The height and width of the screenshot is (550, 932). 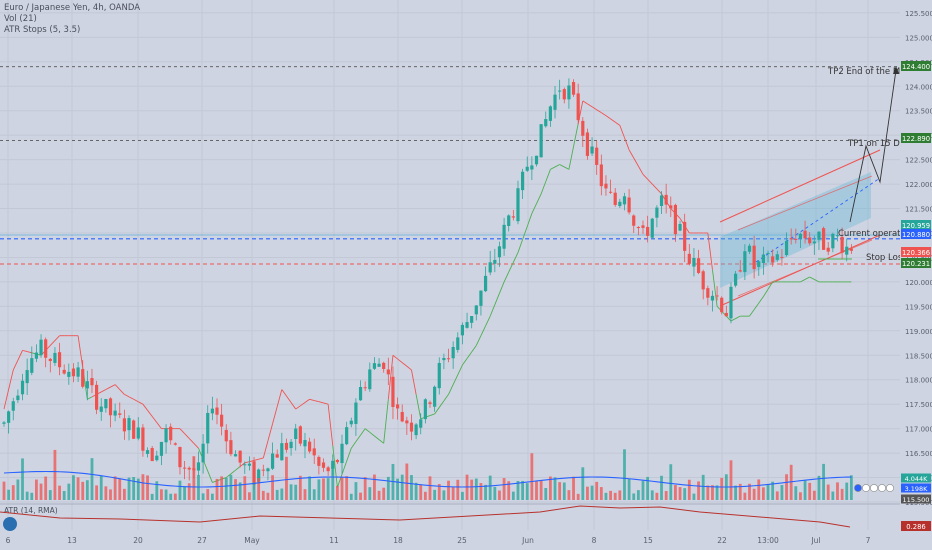 What do you see at coordinates (918, 405) in the screenshot?
I see `price-tick-label: 117.500` at bounding box center [918, 405].